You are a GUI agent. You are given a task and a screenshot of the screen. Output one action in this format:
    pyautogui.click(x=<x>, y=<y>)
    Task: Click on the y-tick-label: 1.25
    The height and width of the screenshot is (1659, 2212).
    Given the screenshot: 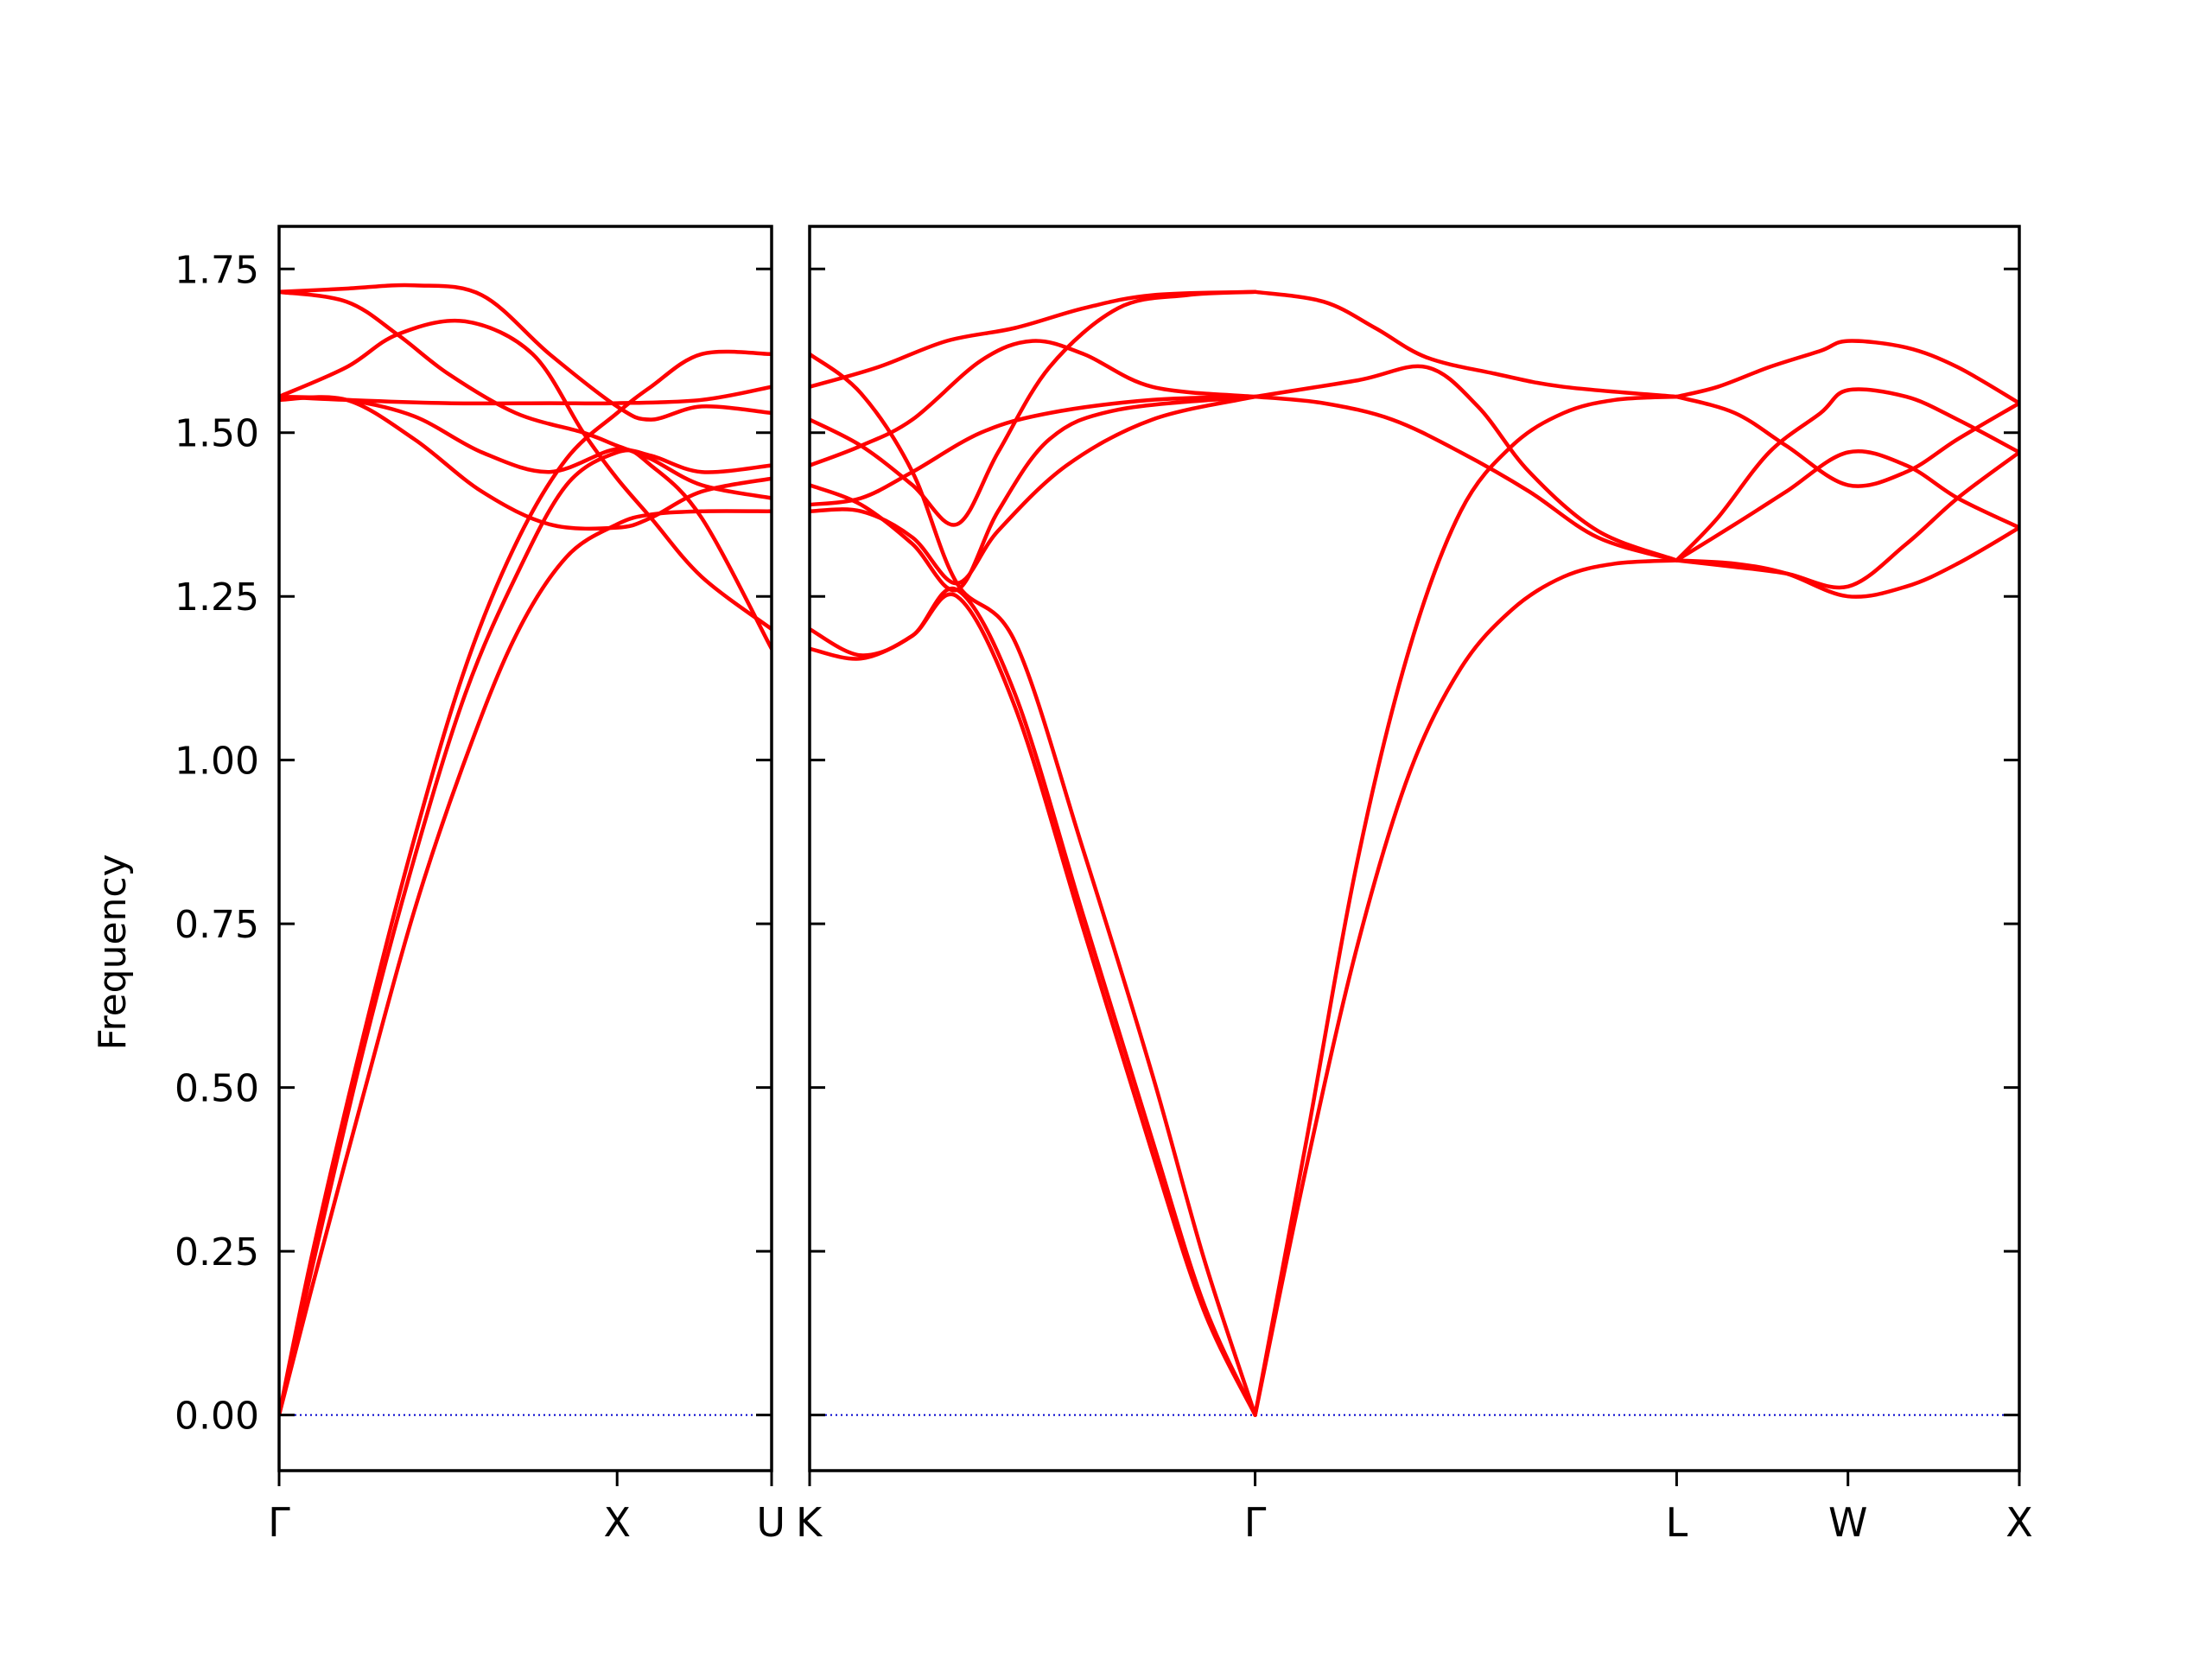 What is the action you would take?
    pyautogui.click(x=217, y=597)
    